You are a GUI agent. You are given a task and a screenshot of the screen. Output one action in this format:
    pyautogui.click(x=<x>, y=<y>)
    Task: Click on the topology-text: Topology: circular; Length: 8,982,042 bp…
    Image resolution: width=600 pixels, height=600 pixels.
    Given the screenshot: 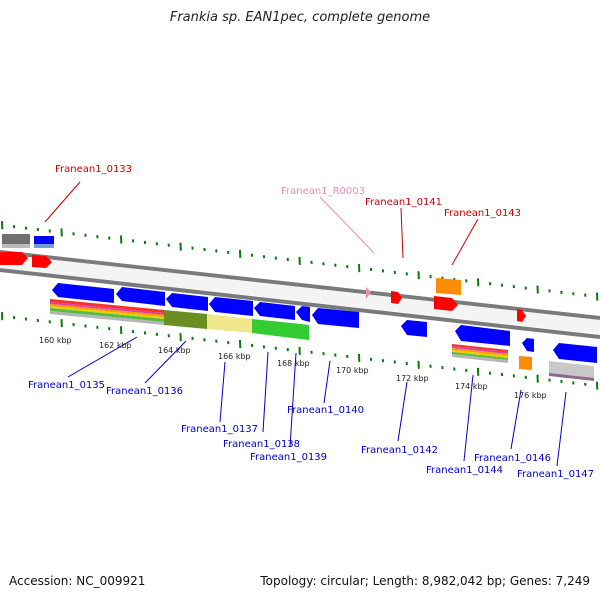 What is the action you would take?
    pyautogui.click(x=425, y=581)
    